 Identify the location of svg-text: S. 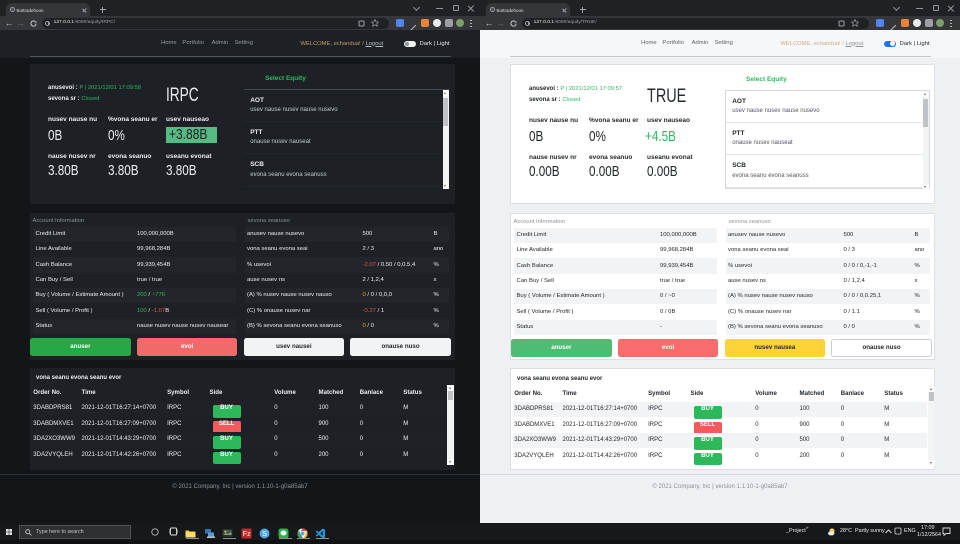
(264, 533).